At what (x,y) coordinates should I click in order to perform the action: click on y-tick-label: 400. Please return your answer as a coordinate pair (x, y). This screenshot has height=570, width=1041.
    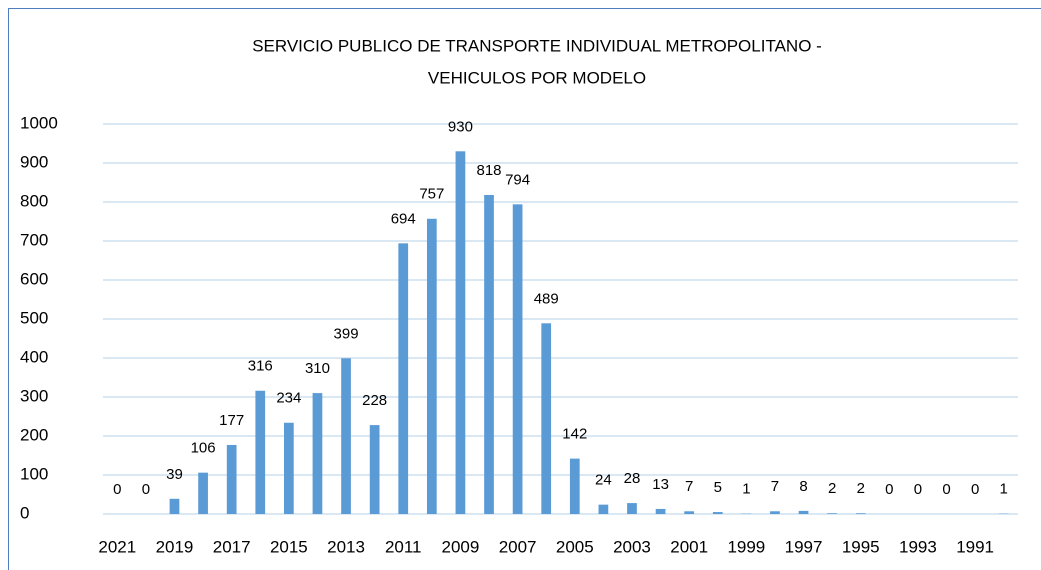
    Looking at the image, I should click on (34, 356).